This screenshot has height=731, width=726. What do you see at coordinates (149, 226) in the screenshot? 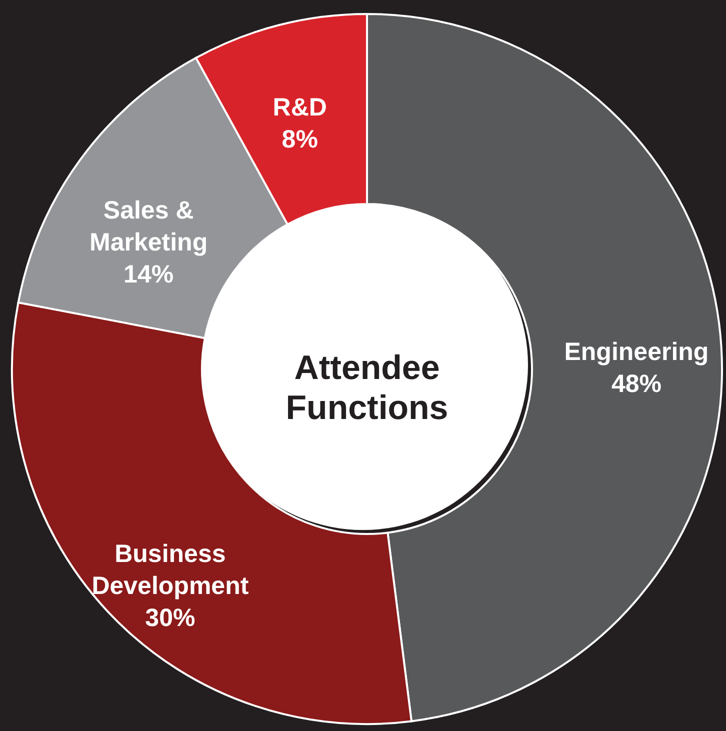
I see `slice-label: Sales & Marketing` at bounding box center [149, 226].